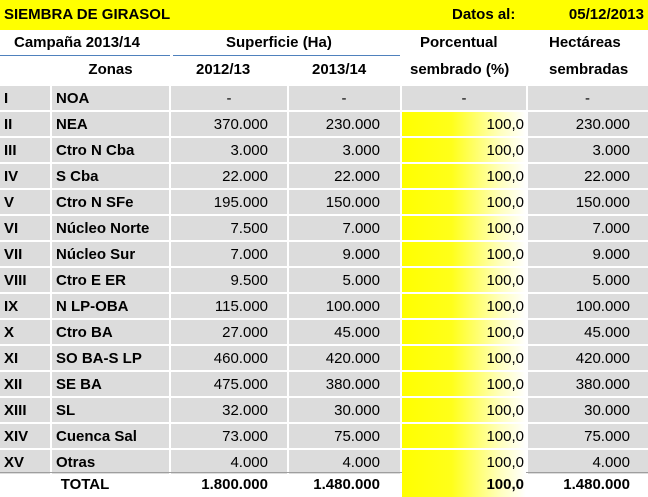 Image resolution: width=648 pixels, height=497 pixels. What do you see at coordinates (15, 280) in the screenshot?
I see `zone-number: VIII` at bounding box center [15, 280].